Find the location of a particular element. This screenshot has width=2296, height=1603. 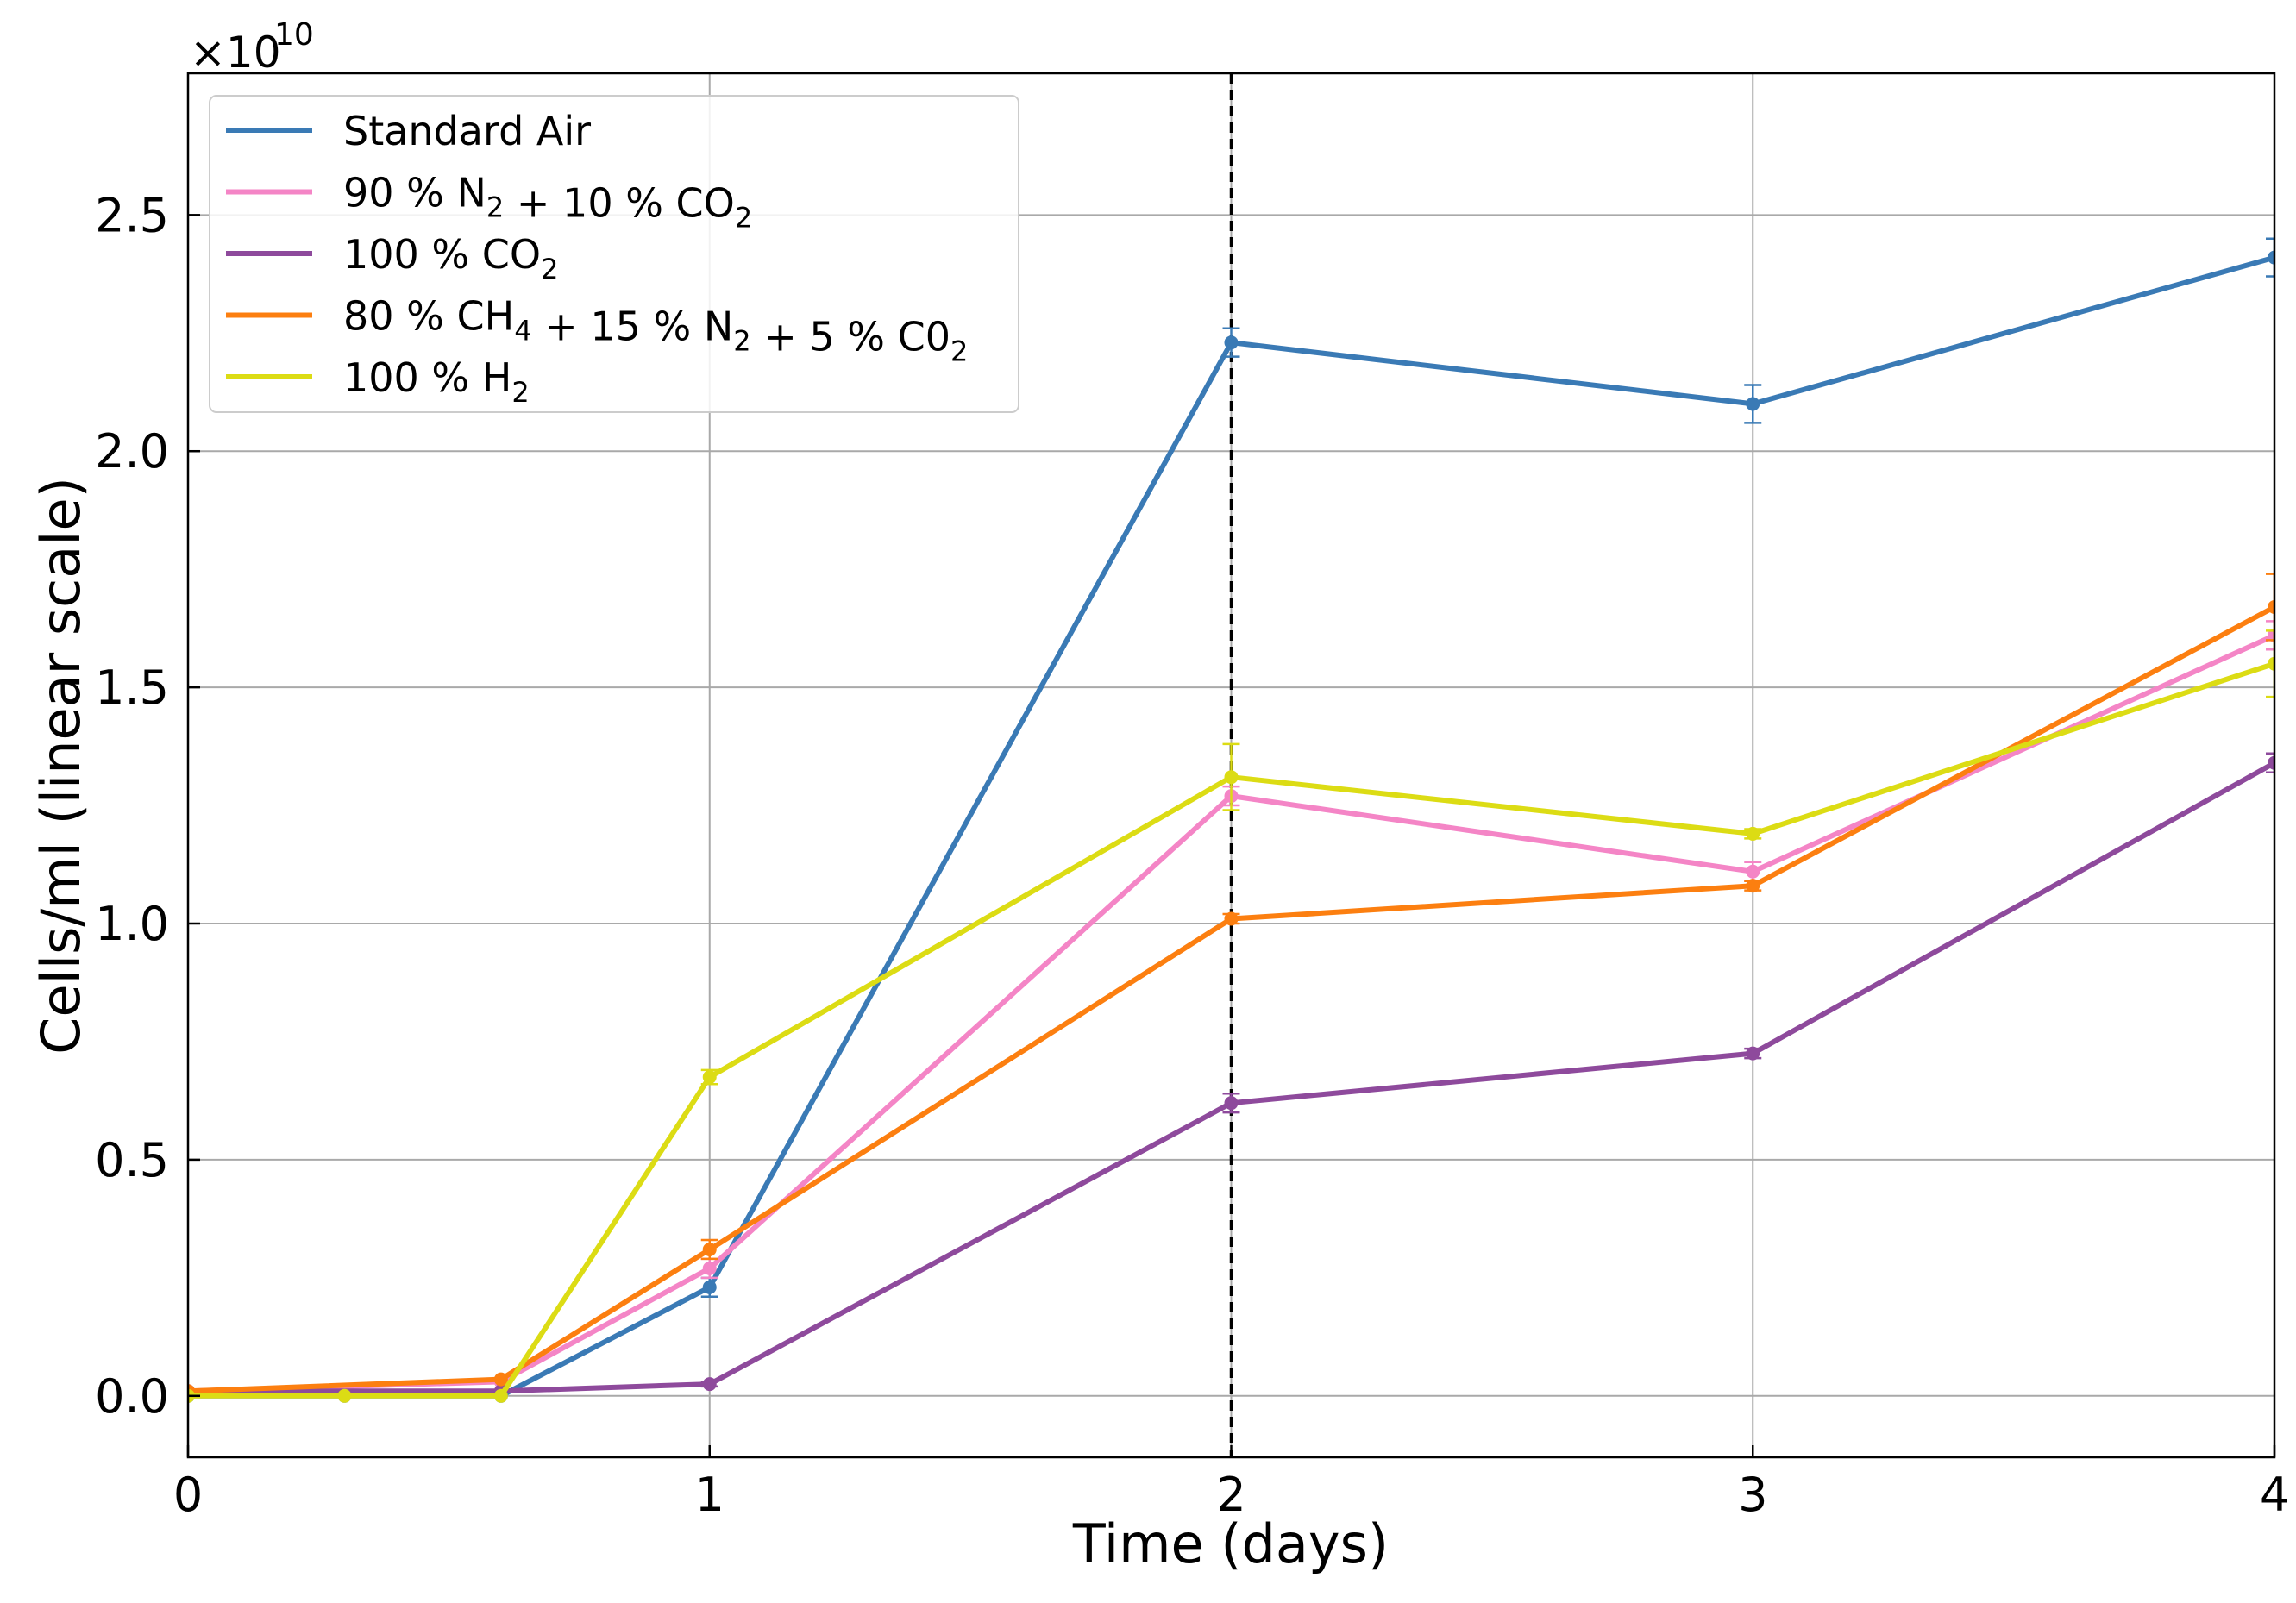

x-tick-label: 3 is located at coordinates (1753, 1495).